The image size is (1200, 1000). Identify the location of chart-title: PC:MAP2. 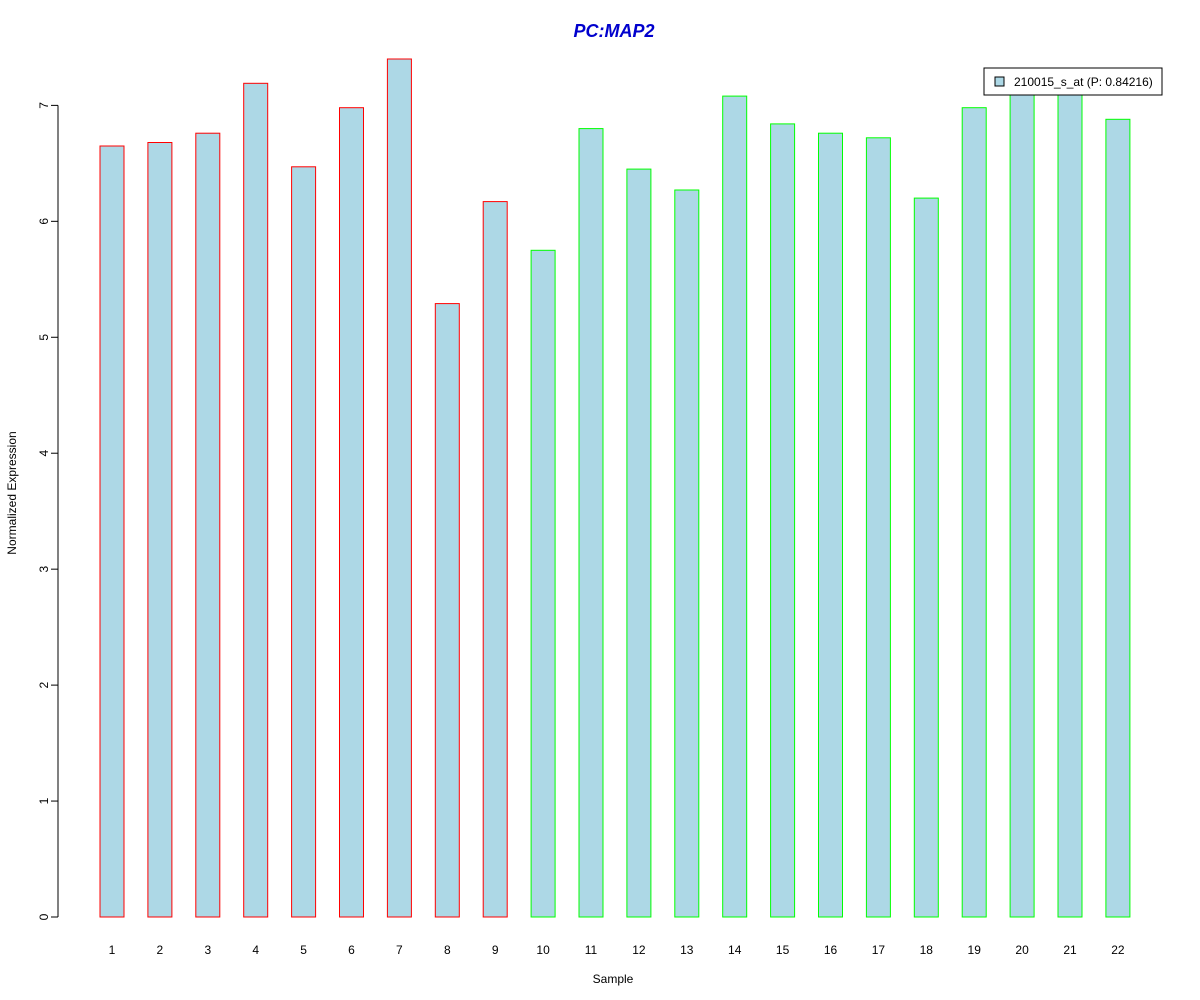
(613, 31).